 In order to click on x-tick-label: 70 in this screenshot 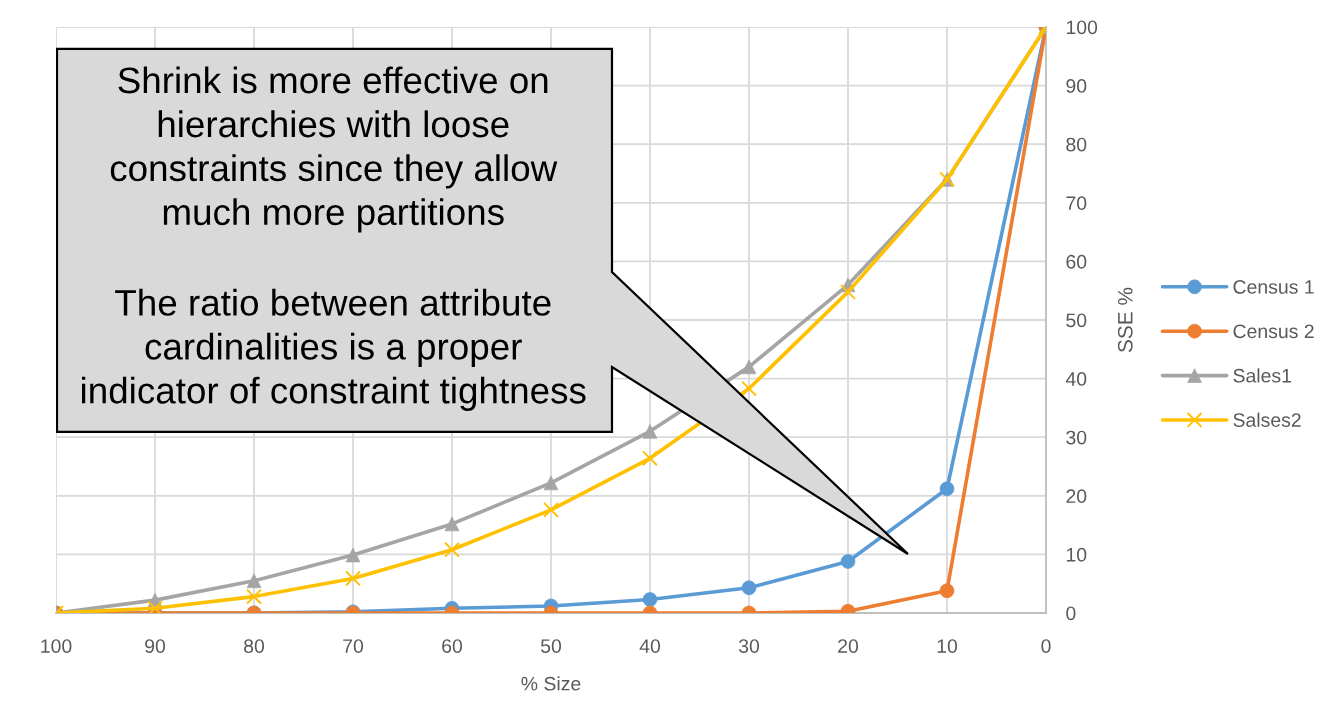, I will do `click(353, 646)`.